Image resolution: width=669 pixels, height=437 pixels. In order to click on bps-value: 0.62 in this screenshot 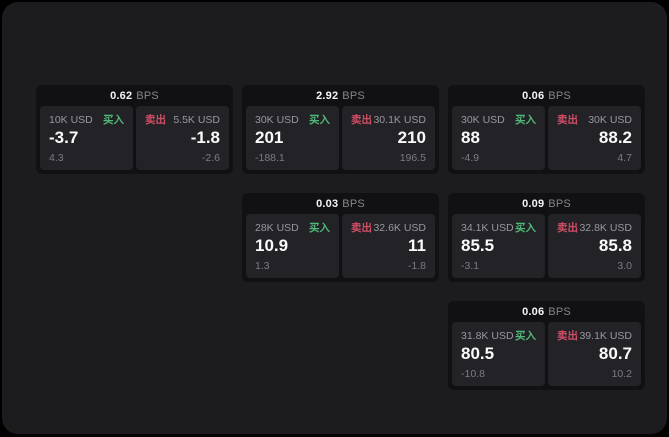, I will do `click(121, 95)`.